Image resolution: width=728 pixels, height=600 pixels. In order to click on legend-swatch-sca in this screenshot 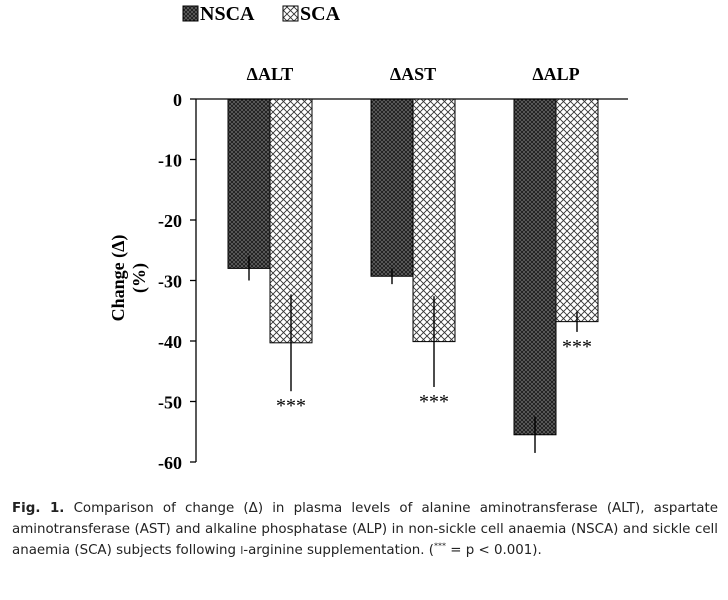, I will do `click(290, 13)`.